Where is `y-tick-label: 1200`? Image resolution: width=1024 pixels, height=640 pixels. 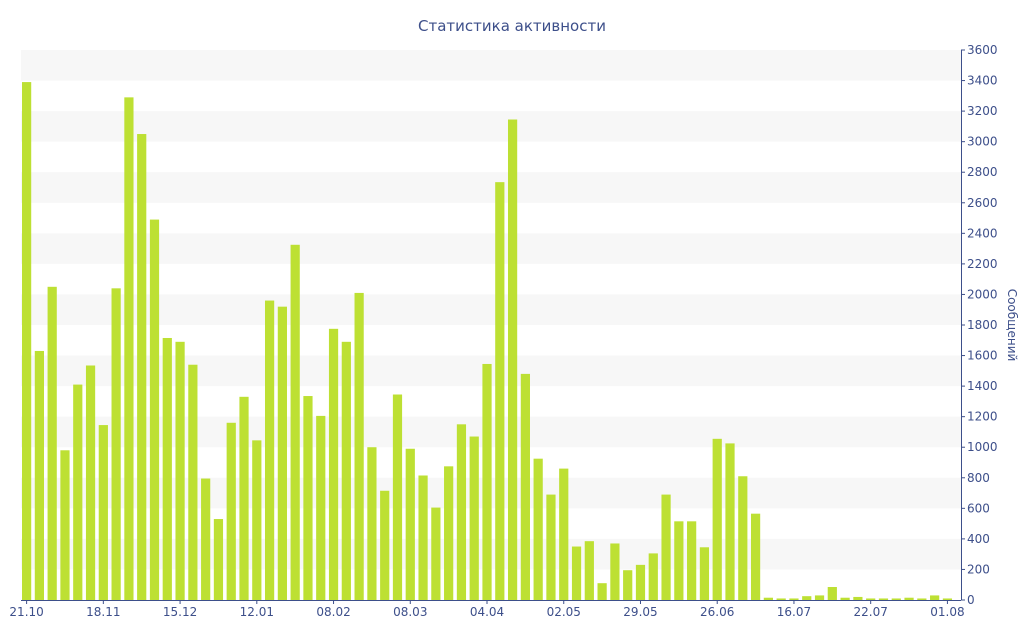 y-tick-label: 1200 is located at coordinates (982, 417).